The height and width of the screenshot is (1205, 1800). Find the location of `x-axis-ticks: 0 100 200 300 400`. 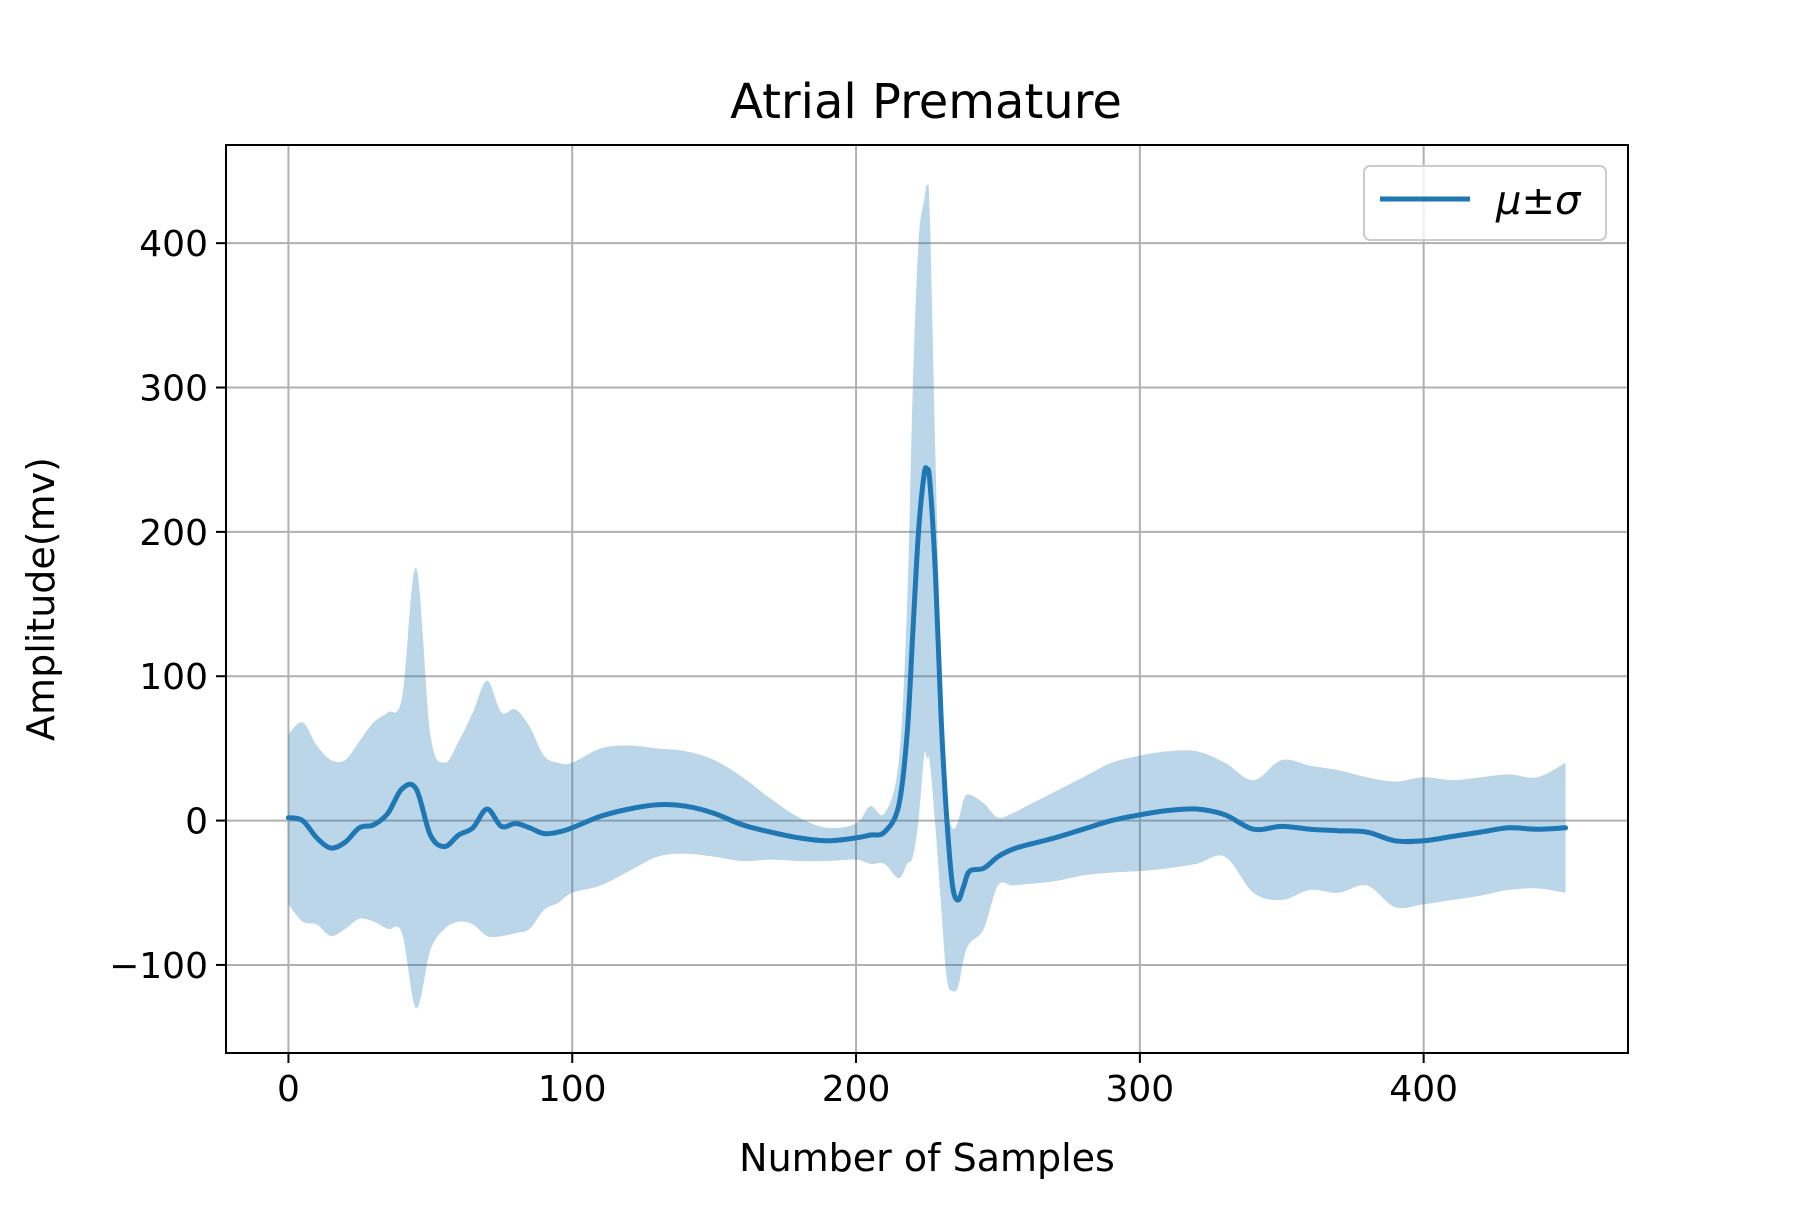

x-axis-ticks: 0 100 200 300 400 is located at coordinates (867, 1081).